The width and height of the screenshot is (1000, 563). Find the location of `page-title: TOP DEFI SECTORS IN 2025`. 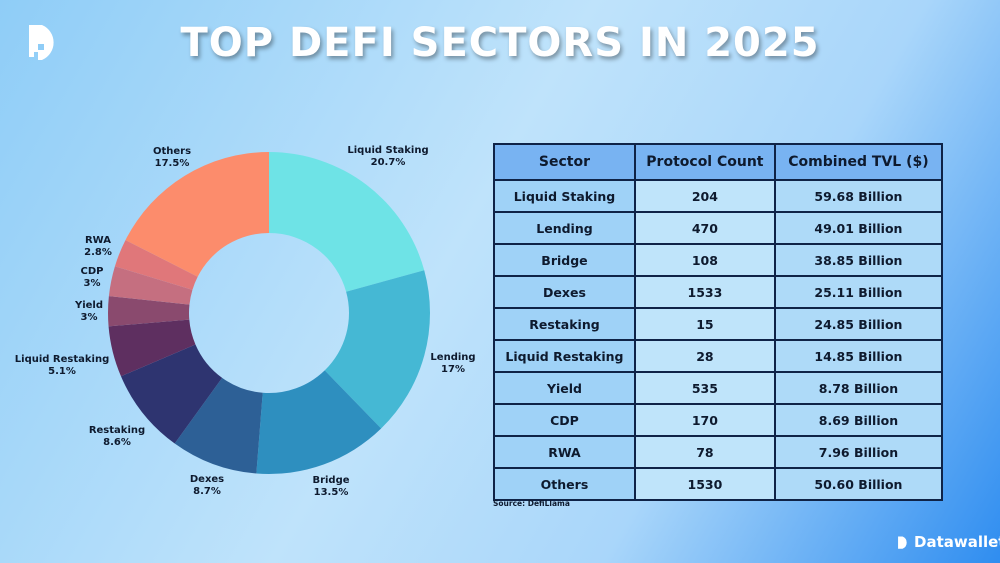

page-title: TOP DEFI SECTORS IN 2025 is located at coordinates (500, 43).